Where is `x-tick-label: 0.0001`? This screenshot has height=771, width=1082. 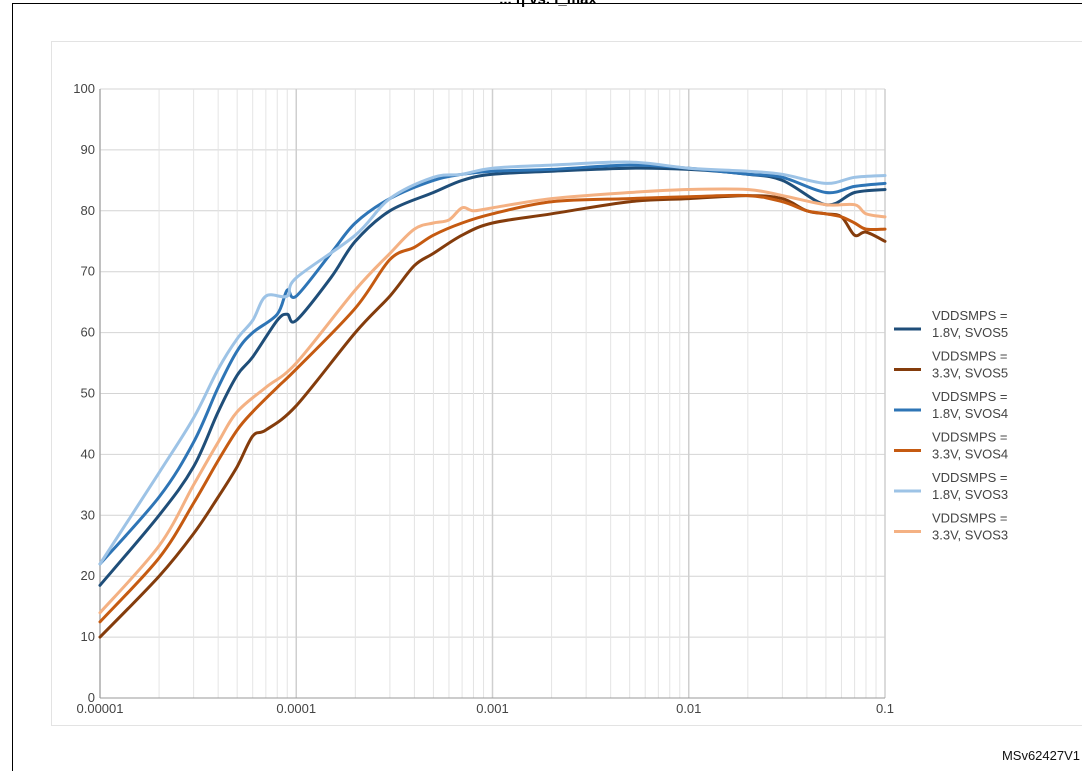 x-tick-label: 0.0001 is located at coordinates (296, 708).